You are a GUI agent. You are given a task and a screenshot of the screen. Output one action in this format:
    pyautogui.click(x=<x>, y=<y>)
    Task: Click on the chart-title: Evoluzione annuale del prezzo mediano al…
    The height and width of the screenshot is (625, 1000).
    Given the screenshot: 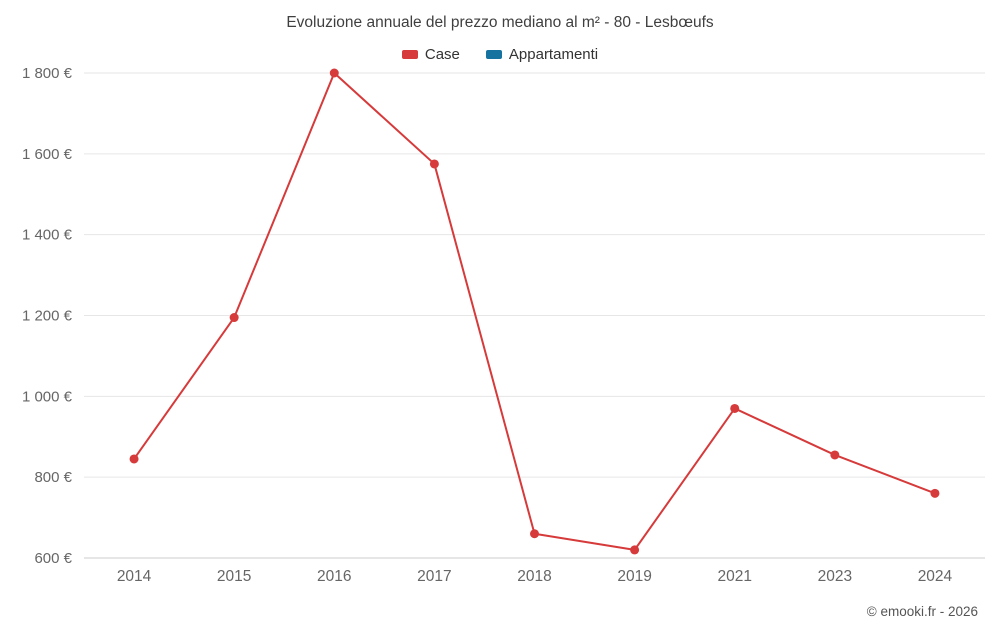 What is the action you would take?
    pyautogui.click(x=500, y=22)
    